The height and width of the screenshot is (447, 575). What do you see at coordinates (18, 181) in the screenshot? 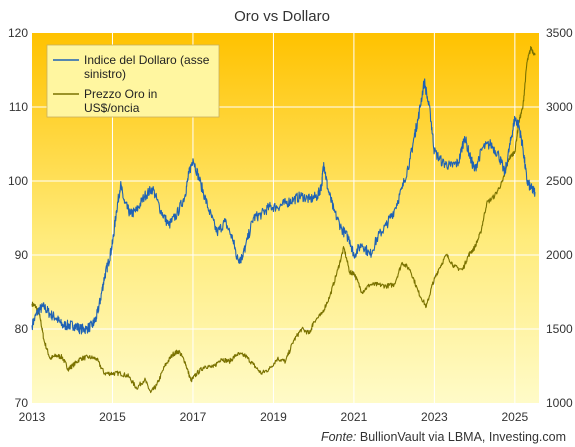
I see `left-tick-label: 100` at bounding box center [18, 181].